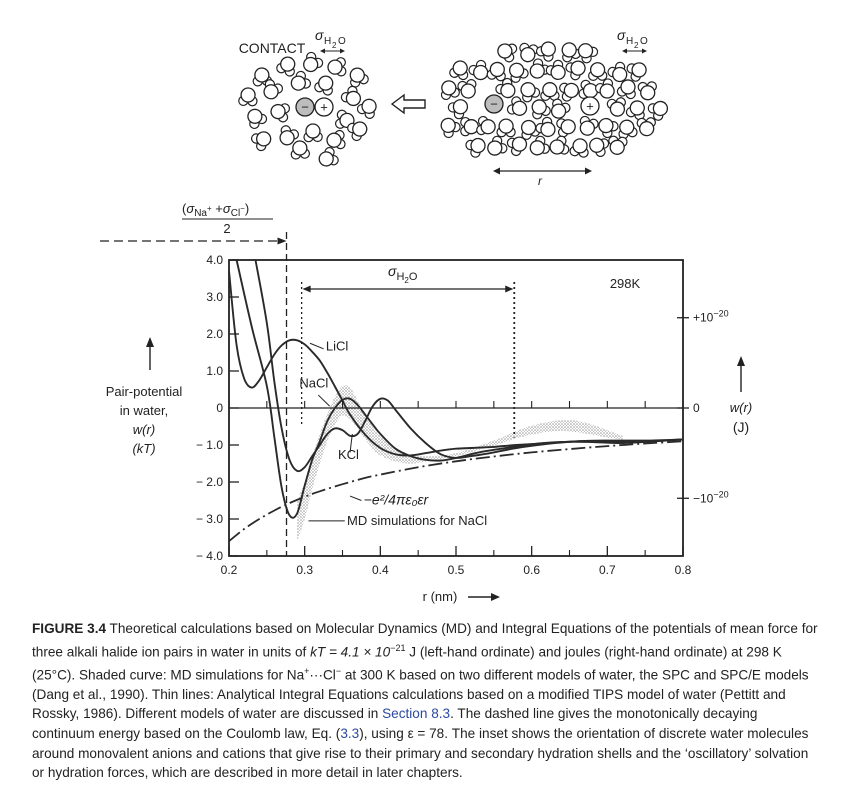  Describe the element at coordinates (350, 652) in the screenshot. I see `caption-kt: kT = 4.1 × 10` at that location.